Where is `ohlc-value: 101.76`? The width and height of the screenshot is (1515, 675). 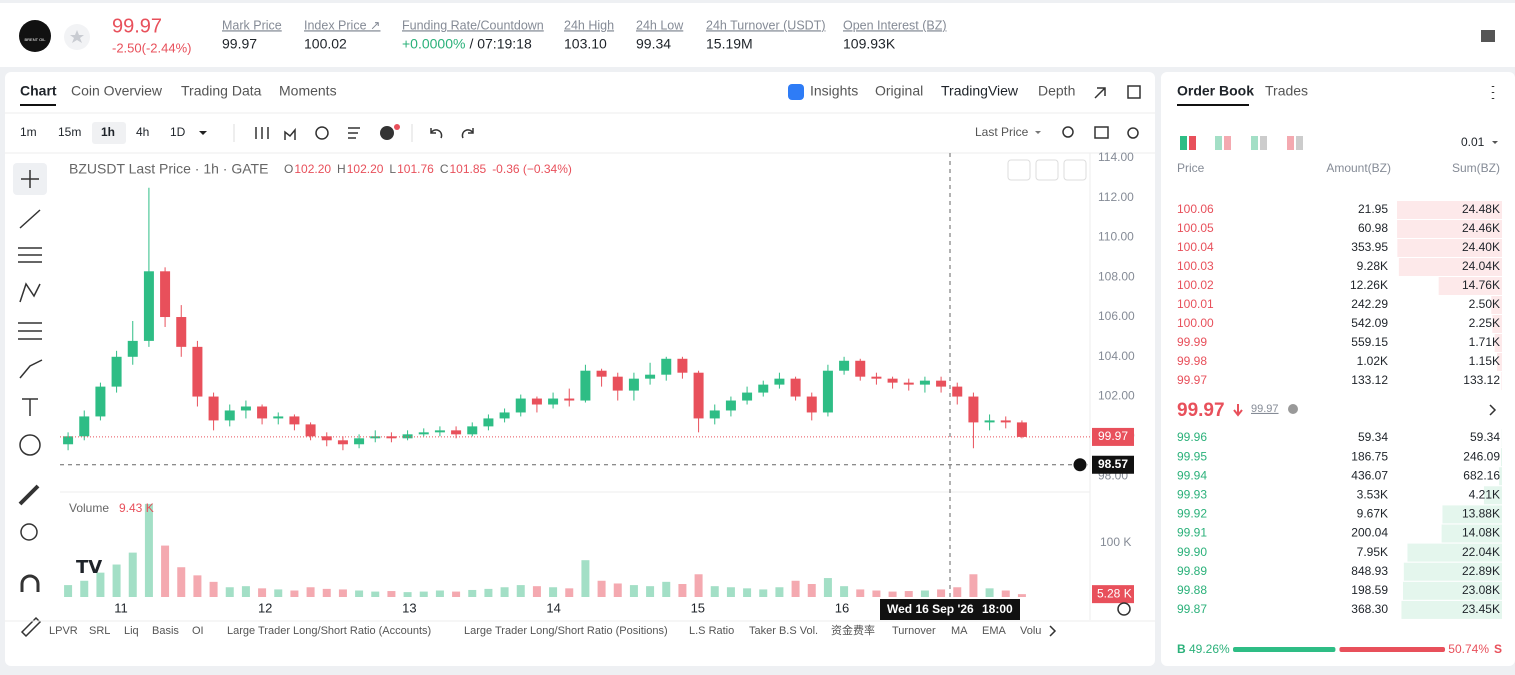
ohlc-value: 101.76 is located at coordinates (415, 169).